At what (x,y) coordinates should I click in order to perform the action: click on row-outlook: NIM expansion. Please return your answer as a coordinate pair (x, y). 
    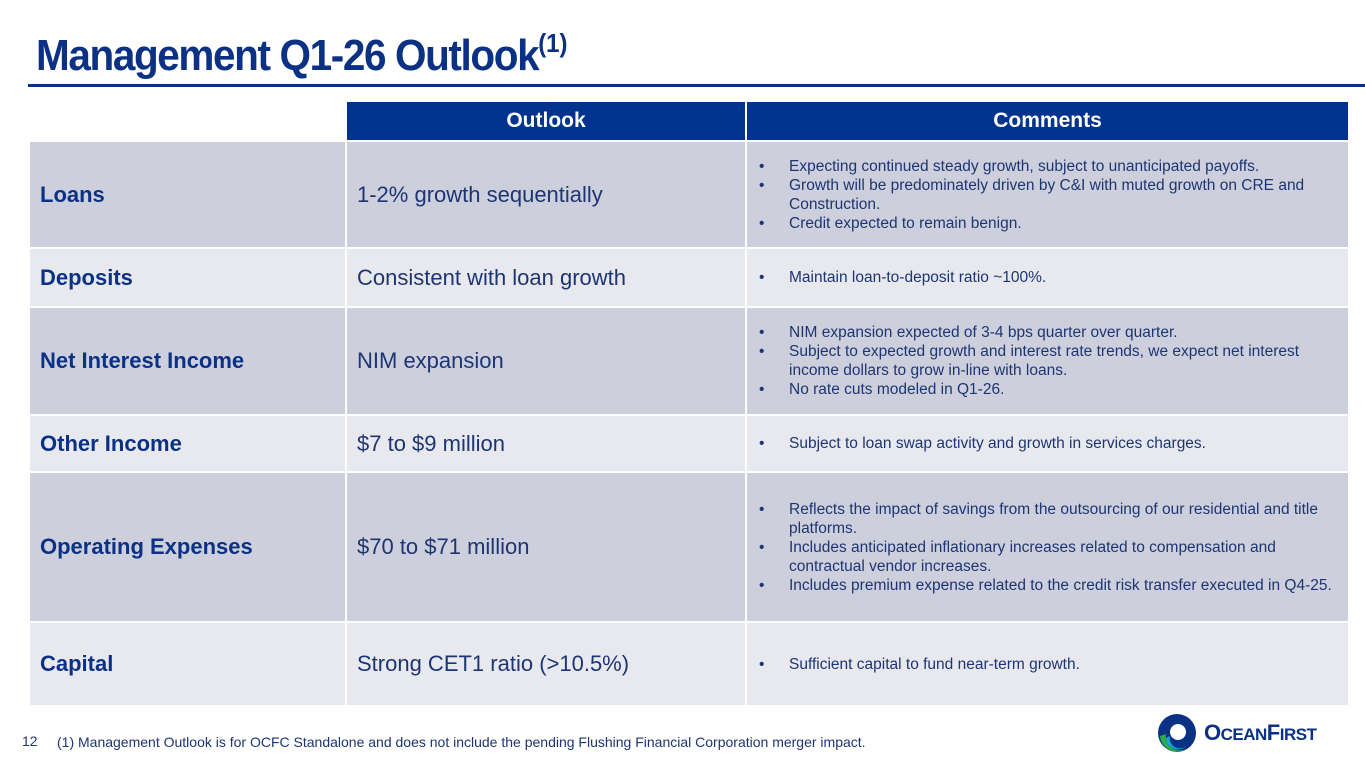
    Looking at the image, I should click on (546, 361).